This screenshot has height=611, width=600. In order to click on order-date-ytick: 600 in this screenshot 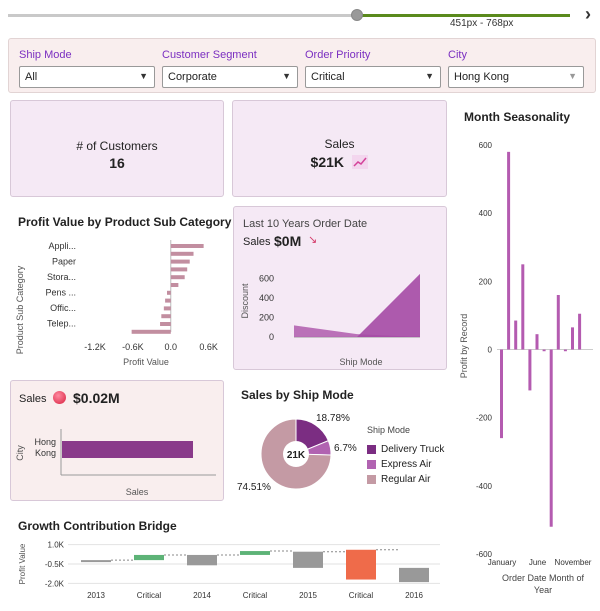, I will do `click(266, 279)`.